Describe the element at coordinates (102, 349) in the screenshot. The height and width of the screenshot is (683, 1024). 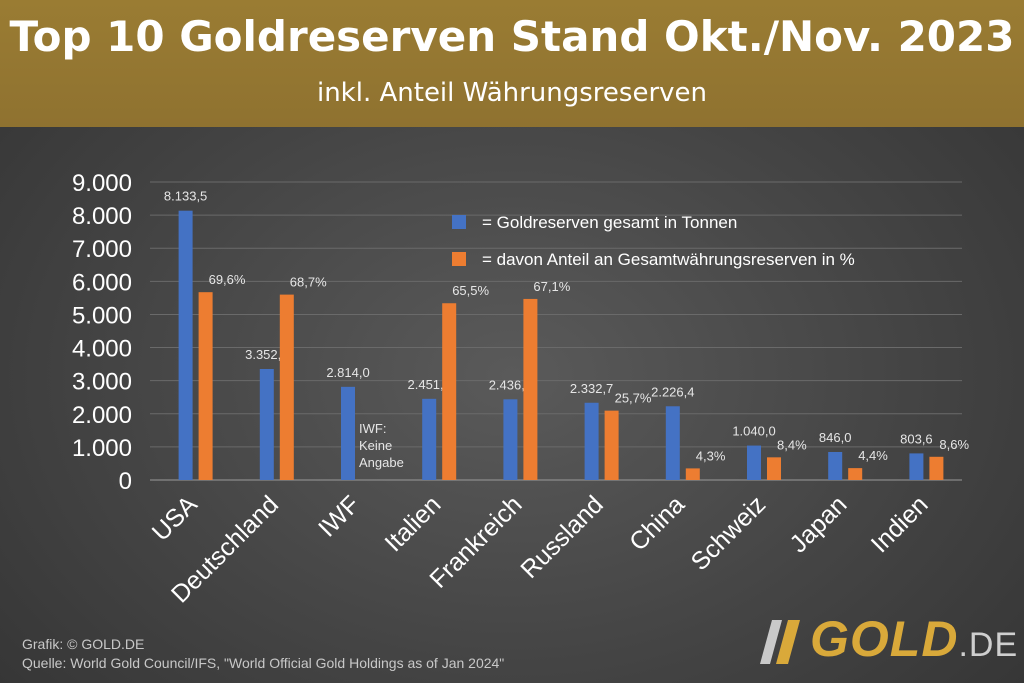
I see `y-tick-label: 4.000` at that location.